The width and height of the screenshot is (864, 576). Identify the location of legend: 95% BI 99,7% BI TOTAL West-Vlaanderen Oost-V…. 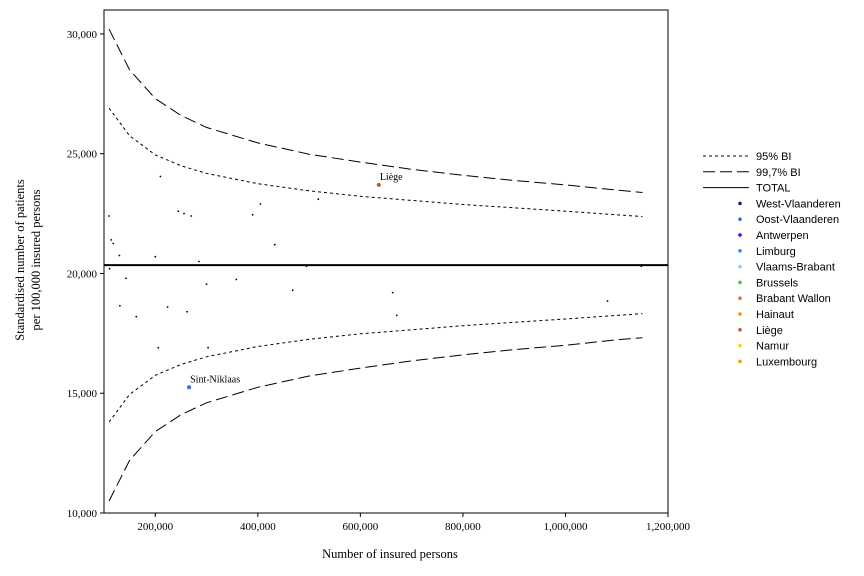
(772, 259).